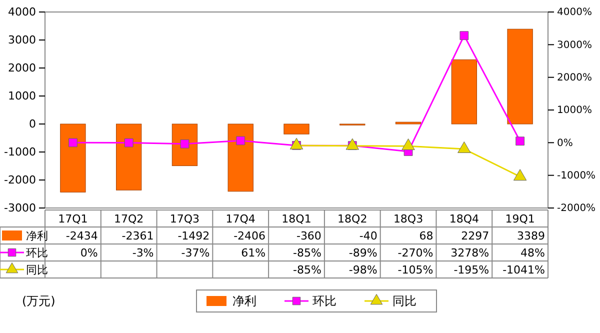  Describe the element at coordinates (416, 269) in the screenshot. I see `data-label: -105%` at that location.